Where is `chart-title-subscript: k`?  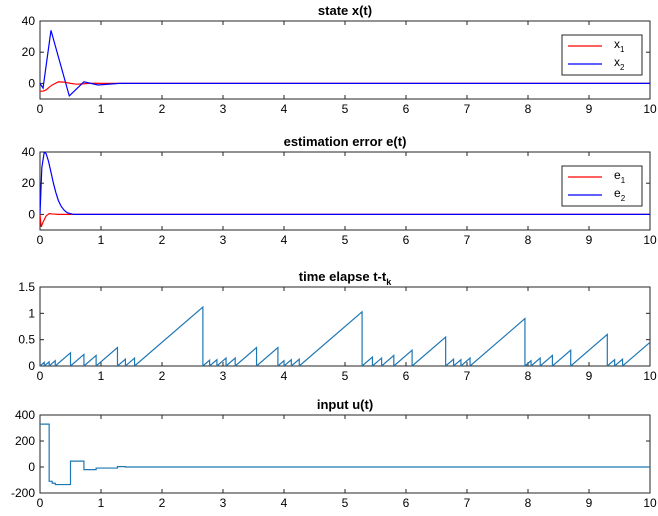
chart-title-subscript: k is located at coordinates (389, 282).